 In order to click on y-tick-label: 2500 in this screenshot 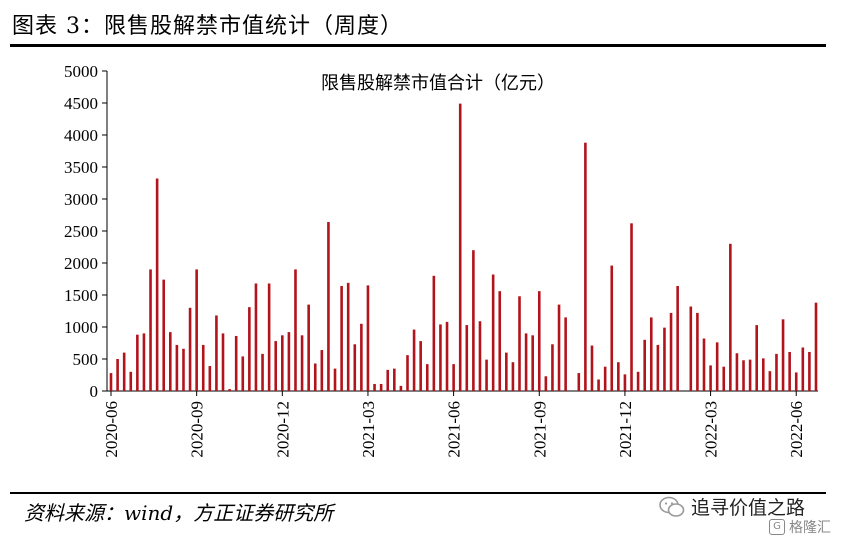, I will do `click(81, 231)`.